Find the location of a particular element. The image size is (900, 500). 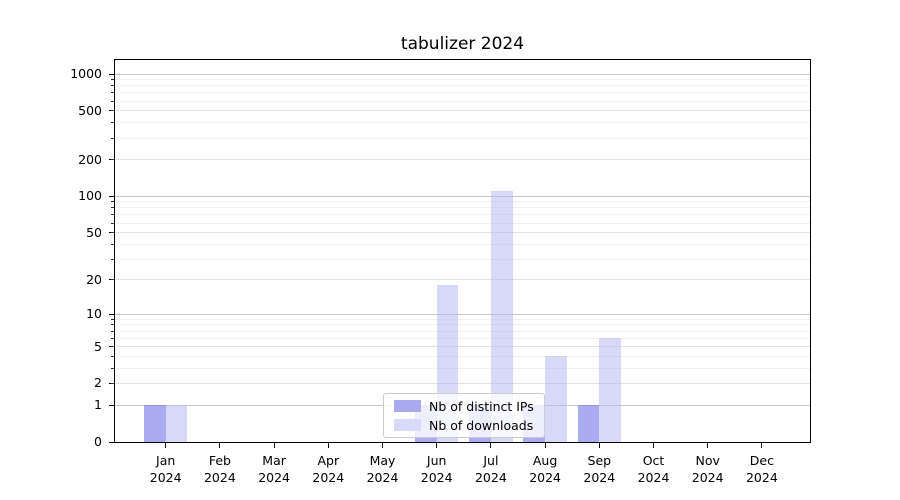

x-tick-label-mar: Mar 2024 is located at coordinates (274, 469).